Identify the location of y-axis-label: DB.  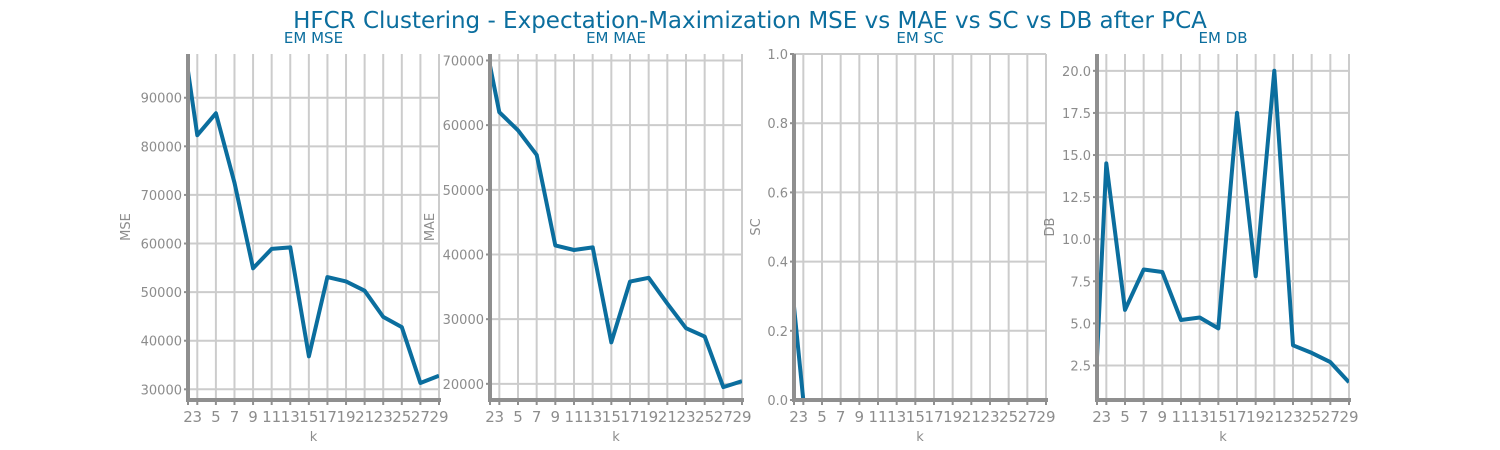
(1050, 227).